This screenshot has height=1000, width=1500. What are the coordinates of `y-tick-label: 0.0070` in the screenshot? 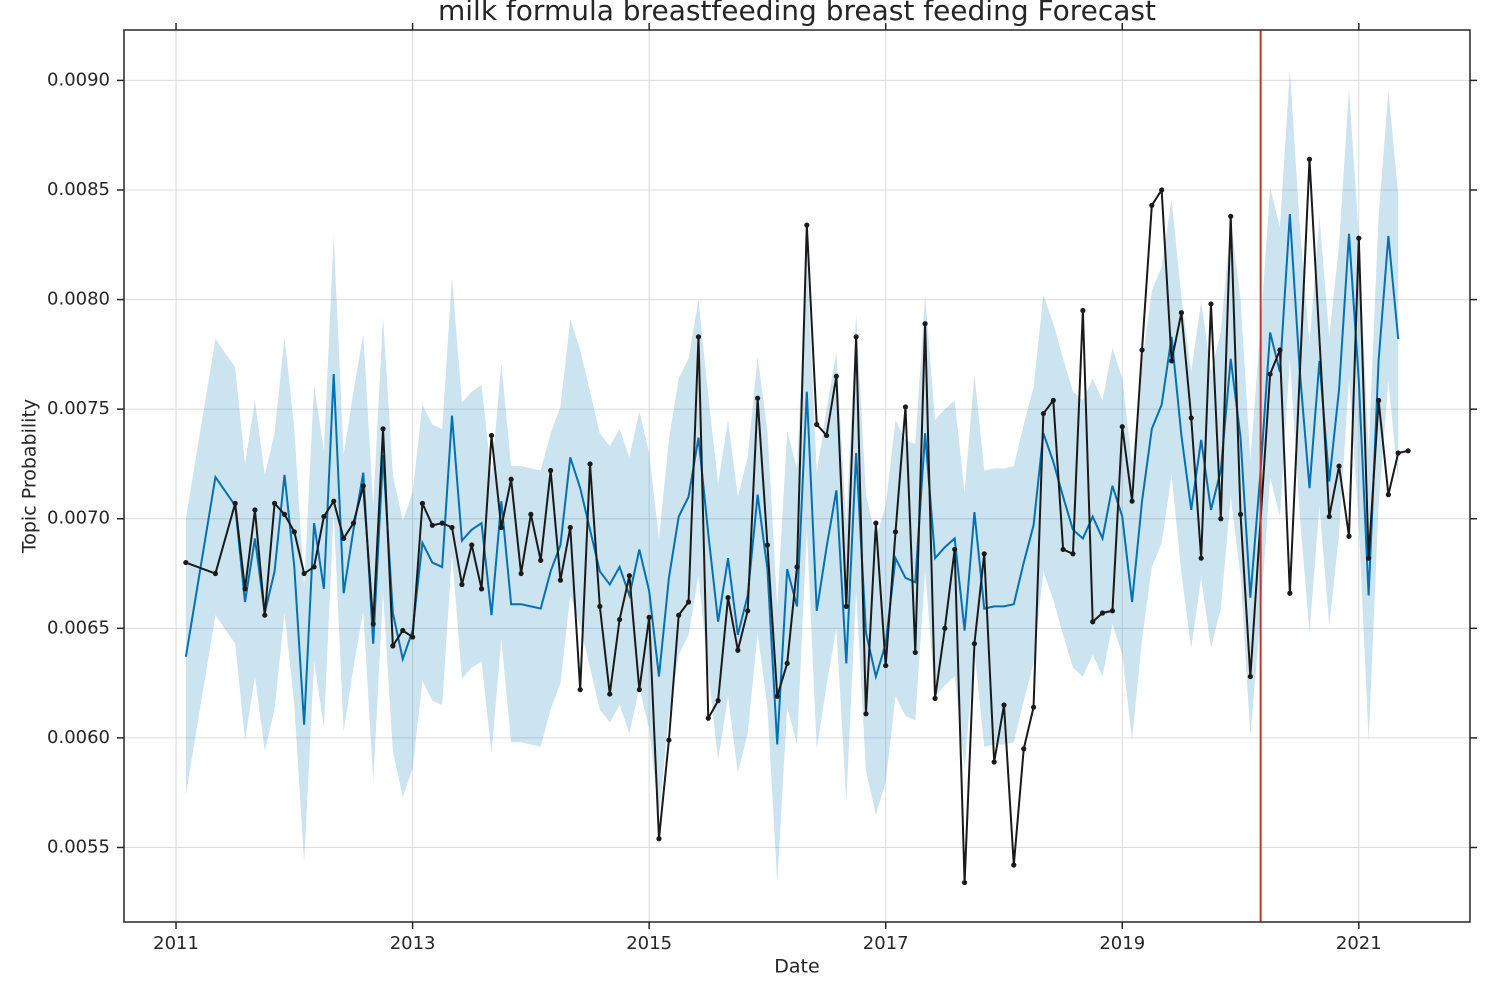 It's located at (78, 518).